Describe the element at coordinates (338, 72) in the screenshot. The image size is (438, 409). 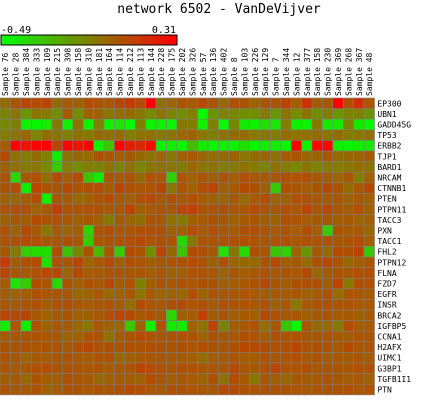
I see `column-label: Sample 369` at that location.